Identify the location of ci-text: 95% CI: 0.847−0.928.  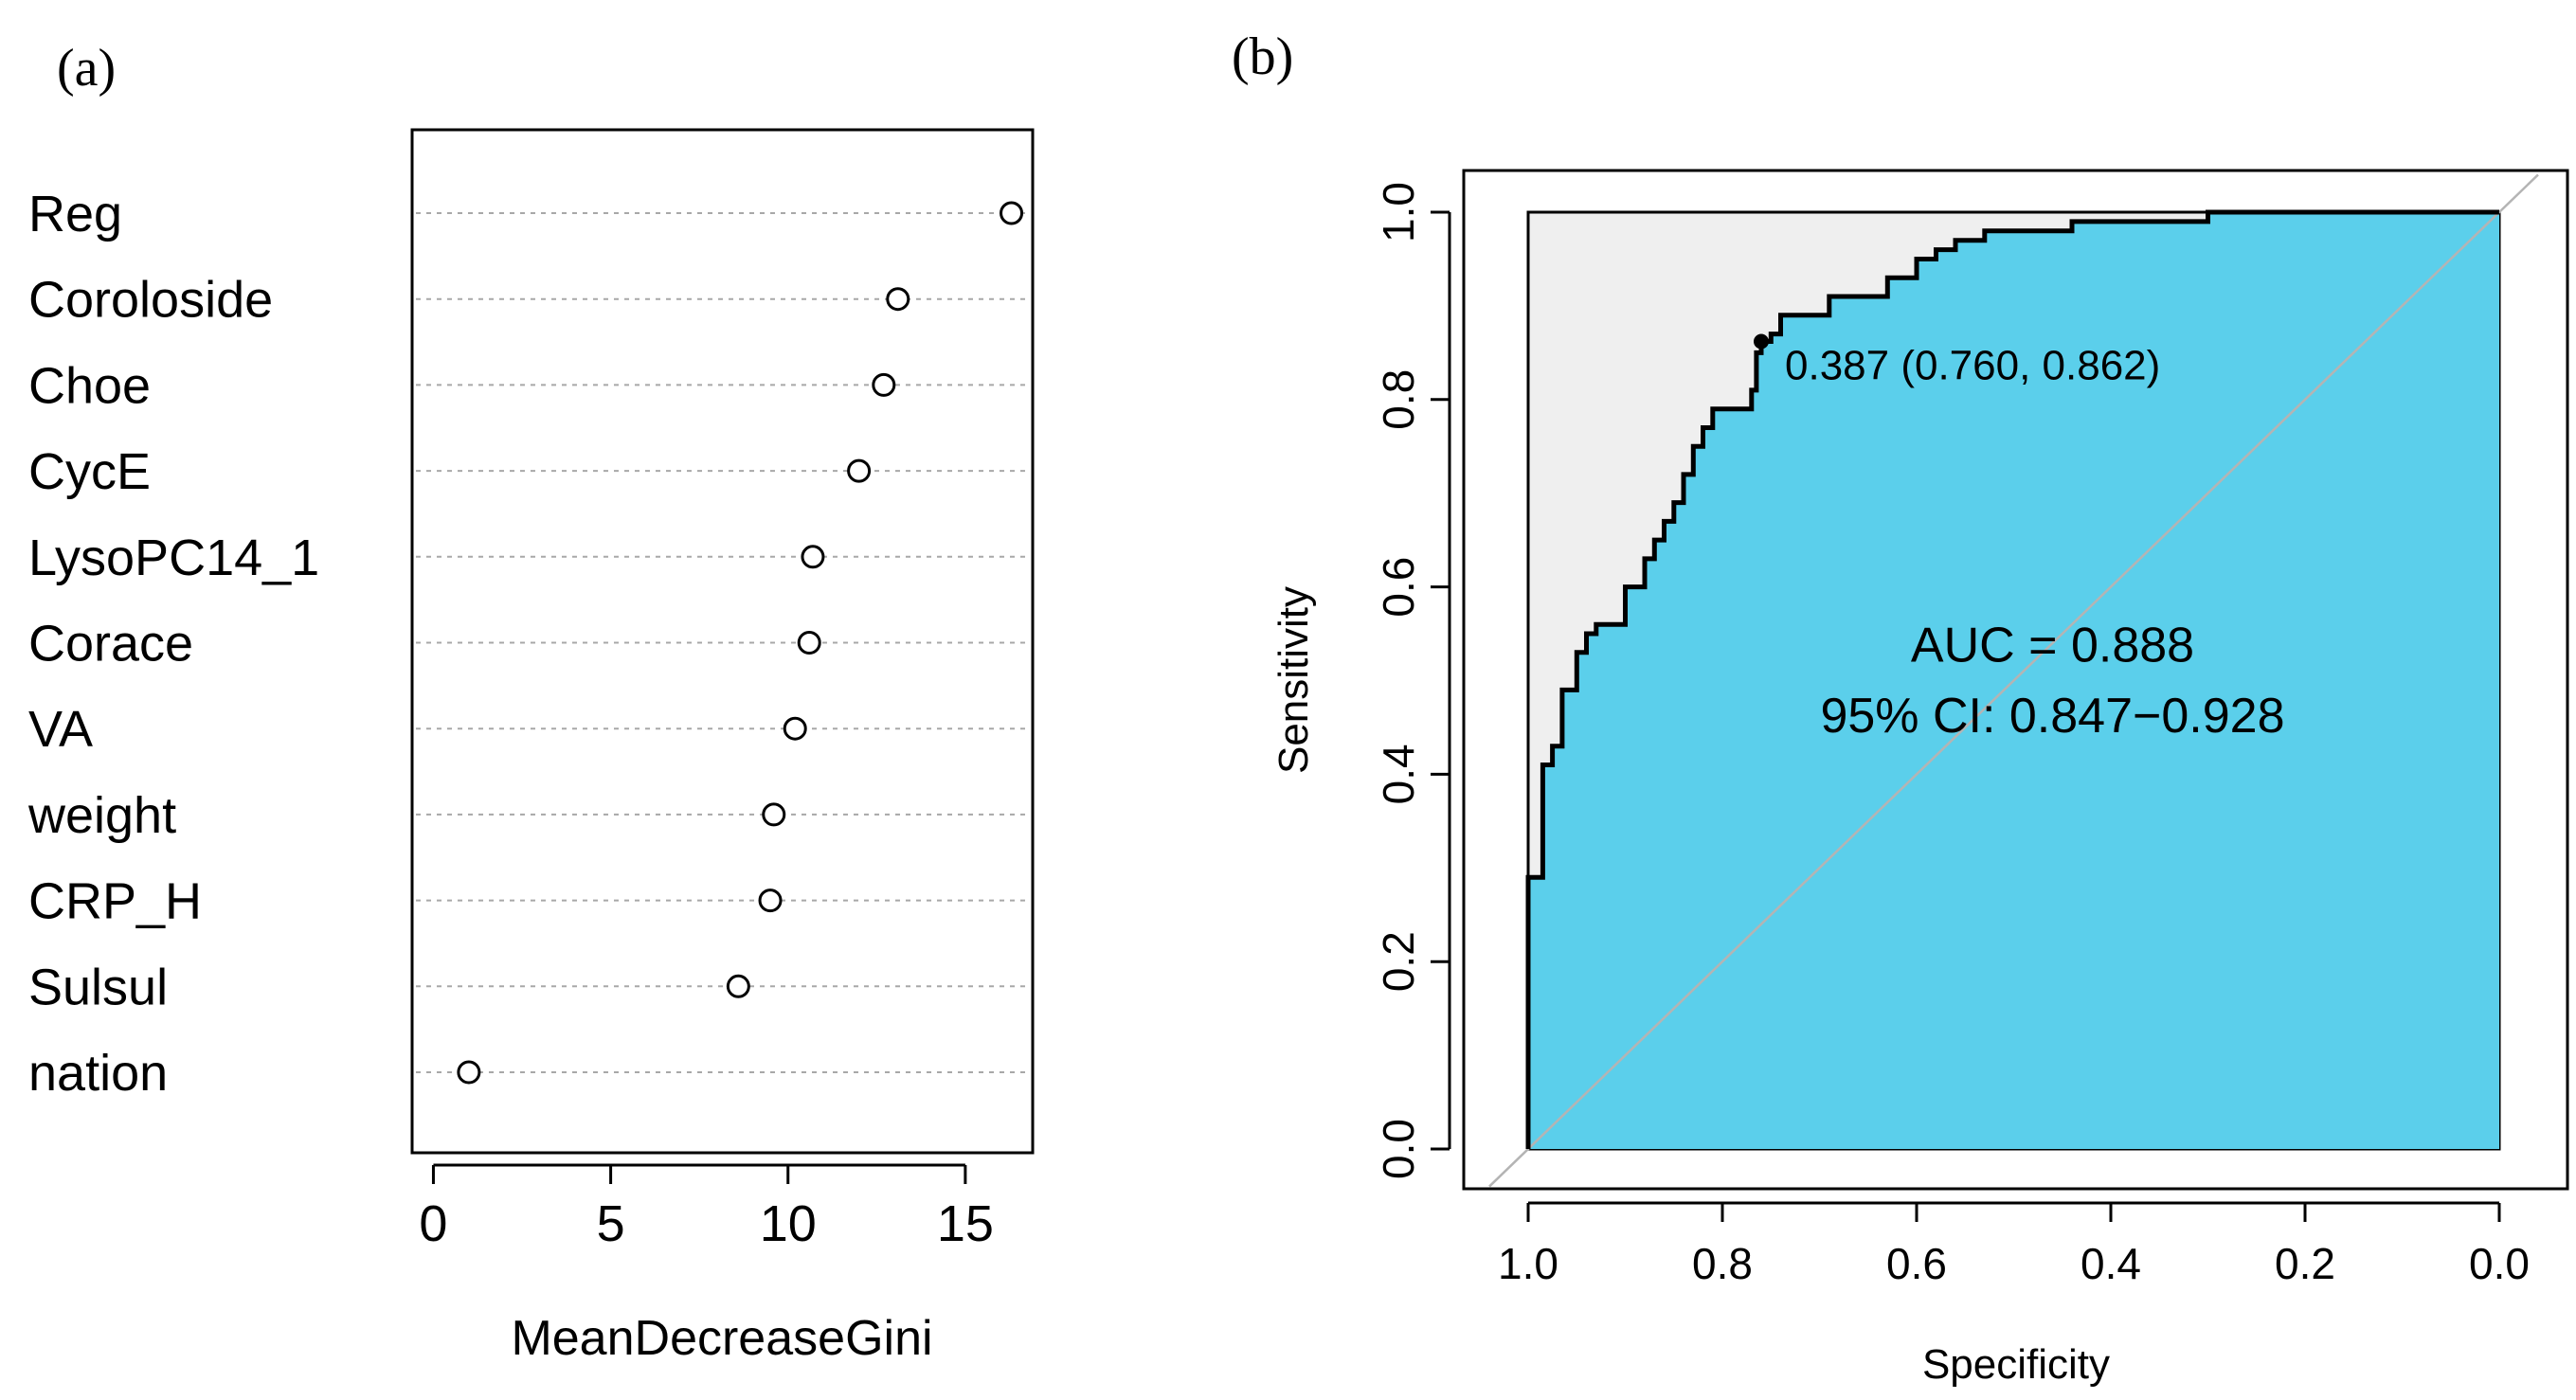
(2052, 716).